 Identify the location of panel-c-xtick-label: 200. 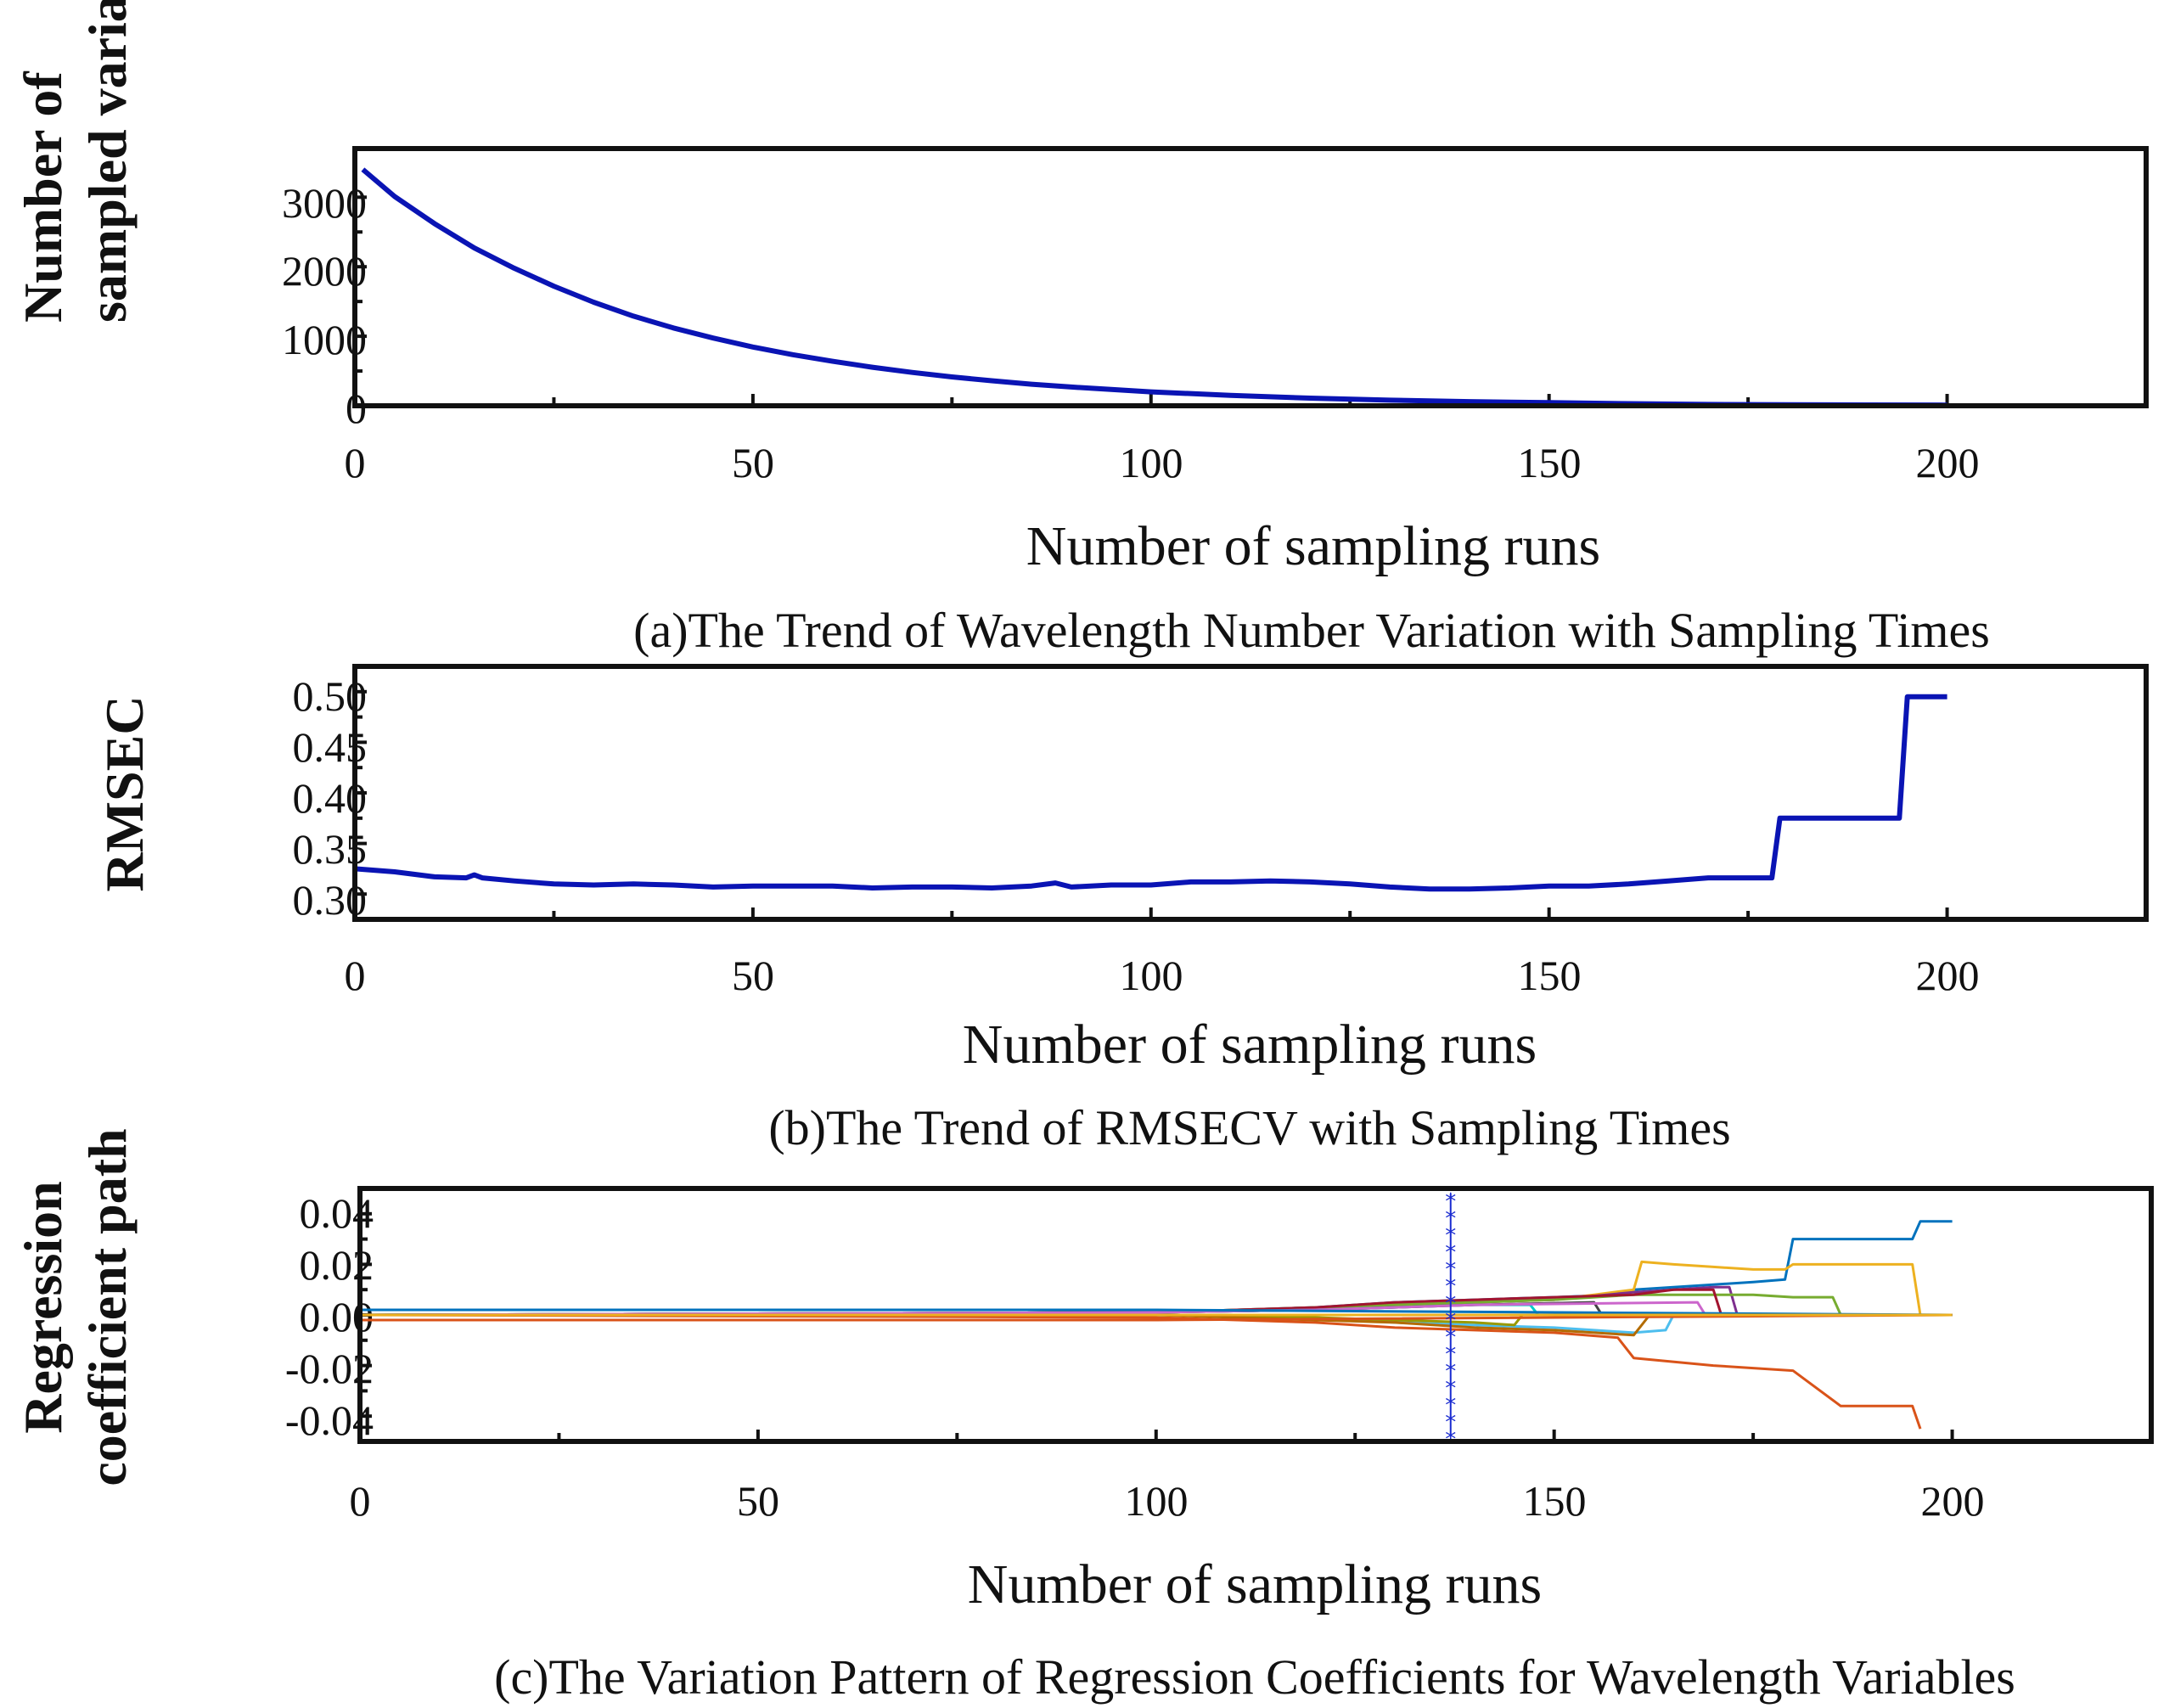
(1953, 1501).